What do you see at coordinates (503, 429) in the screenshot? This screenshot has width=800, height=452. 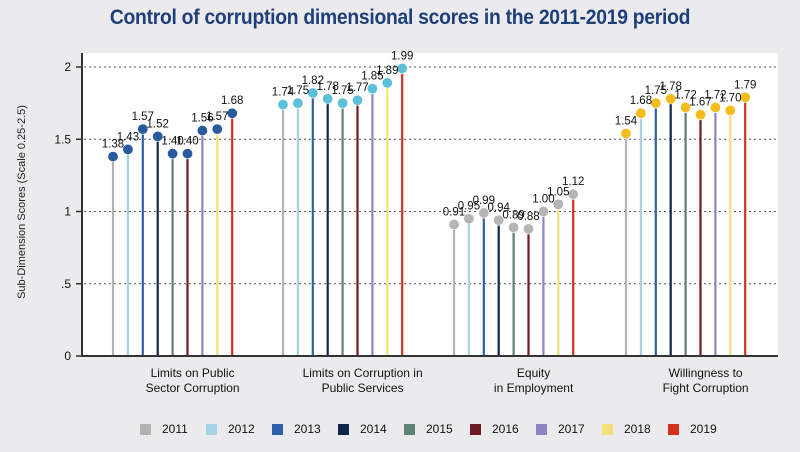 I see `legend-item-2016: 2016` at bounding box center [503, 429].